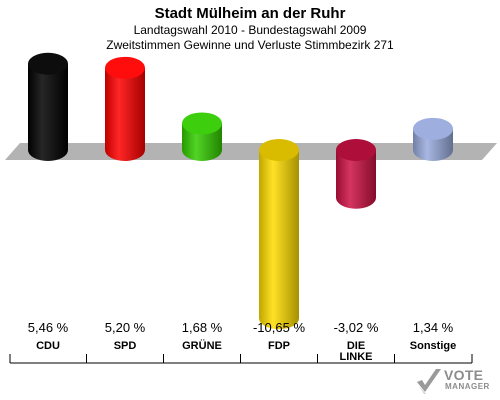 This screenshot has height=400, width=500. Describe the element at coordinates (202, 345) in the screenshot. I see `category-label: GRÜNE` at that location.